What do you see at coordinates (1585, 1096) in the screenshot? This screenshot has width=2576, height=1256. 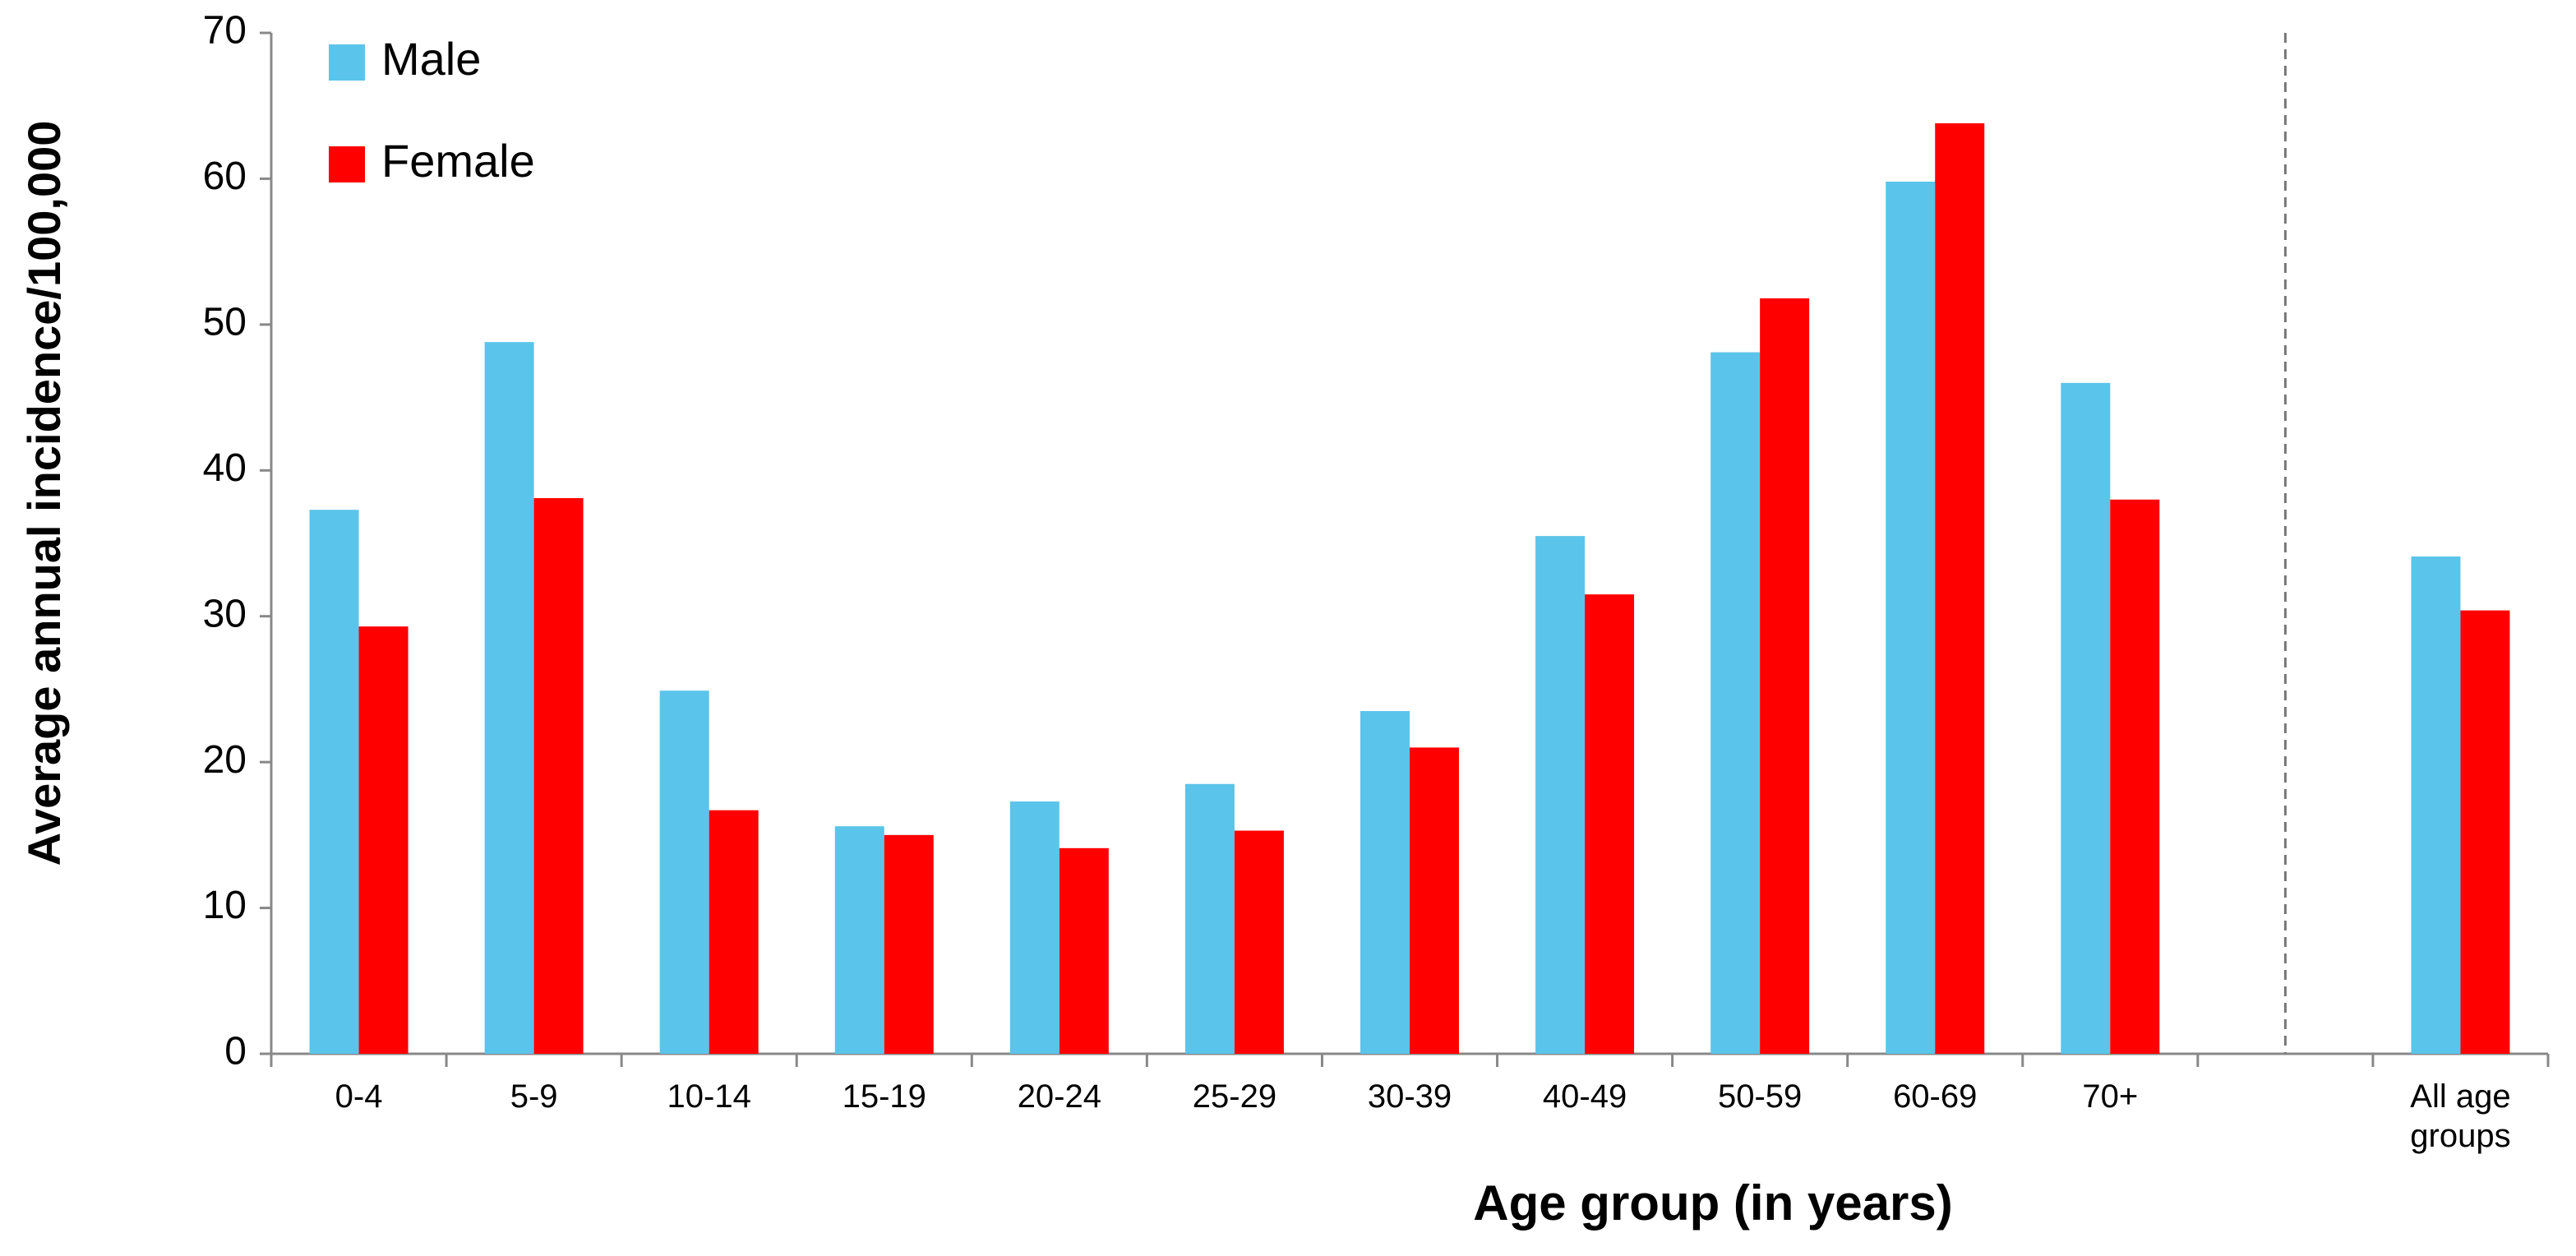 I see `x-tick-label: 40-49` at bounding box center [1585, 1096].